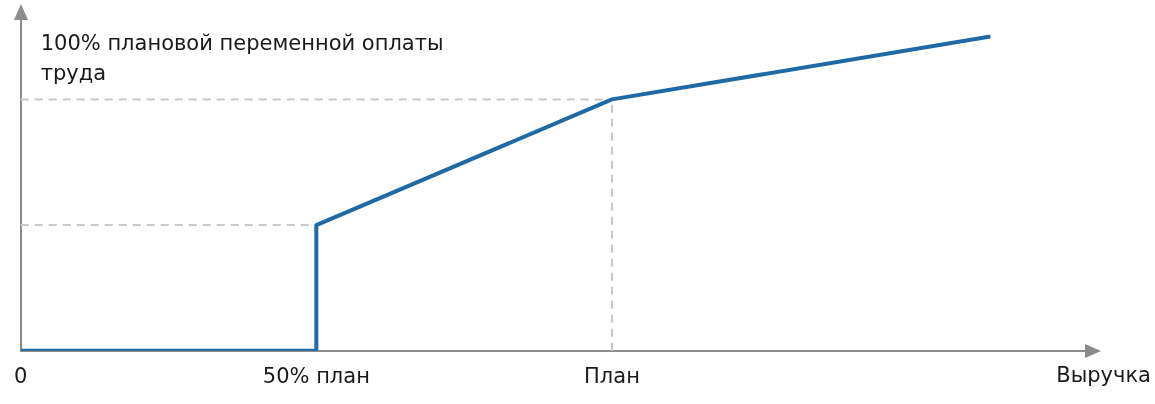  I want to click on x-axis-title: Выручка, so click(1103, 375).